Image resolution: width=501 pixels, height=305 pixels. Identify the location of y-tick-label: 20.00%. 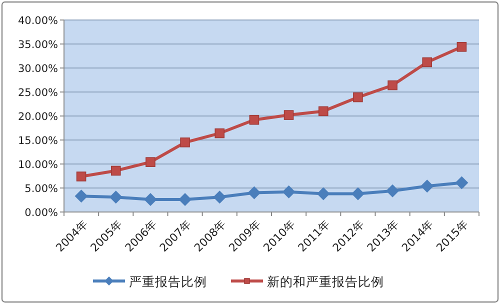
(38, 117).